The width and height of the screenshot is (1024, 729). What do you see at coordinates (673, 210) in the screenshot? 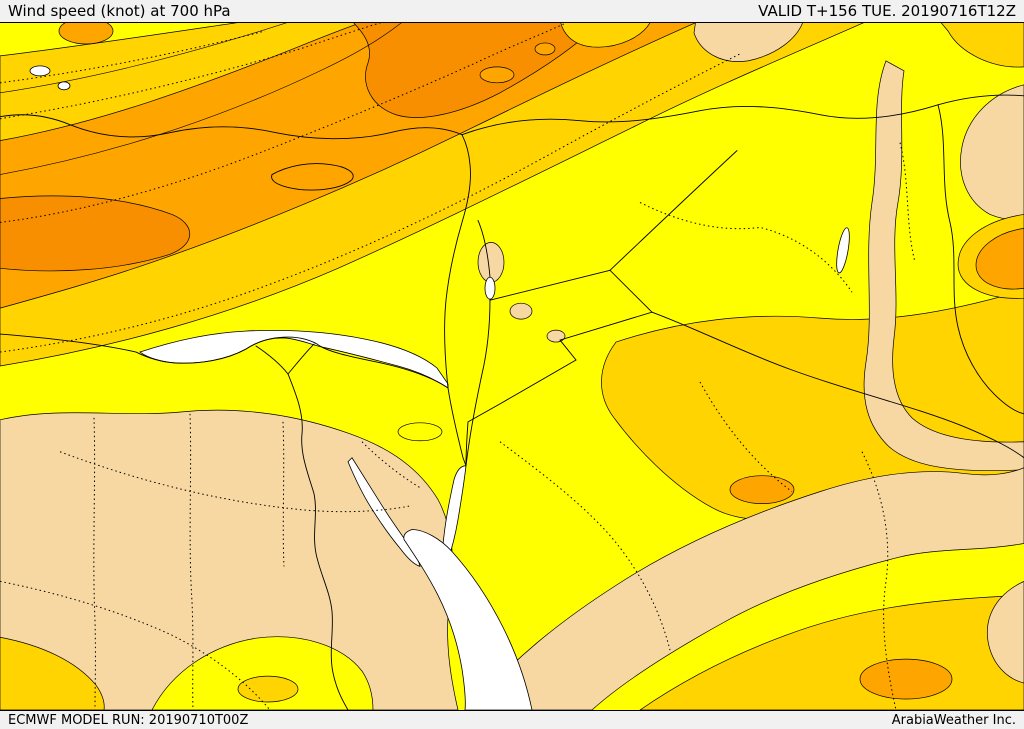
I see `border-syria-iraq` at bounding box center [673, 210].